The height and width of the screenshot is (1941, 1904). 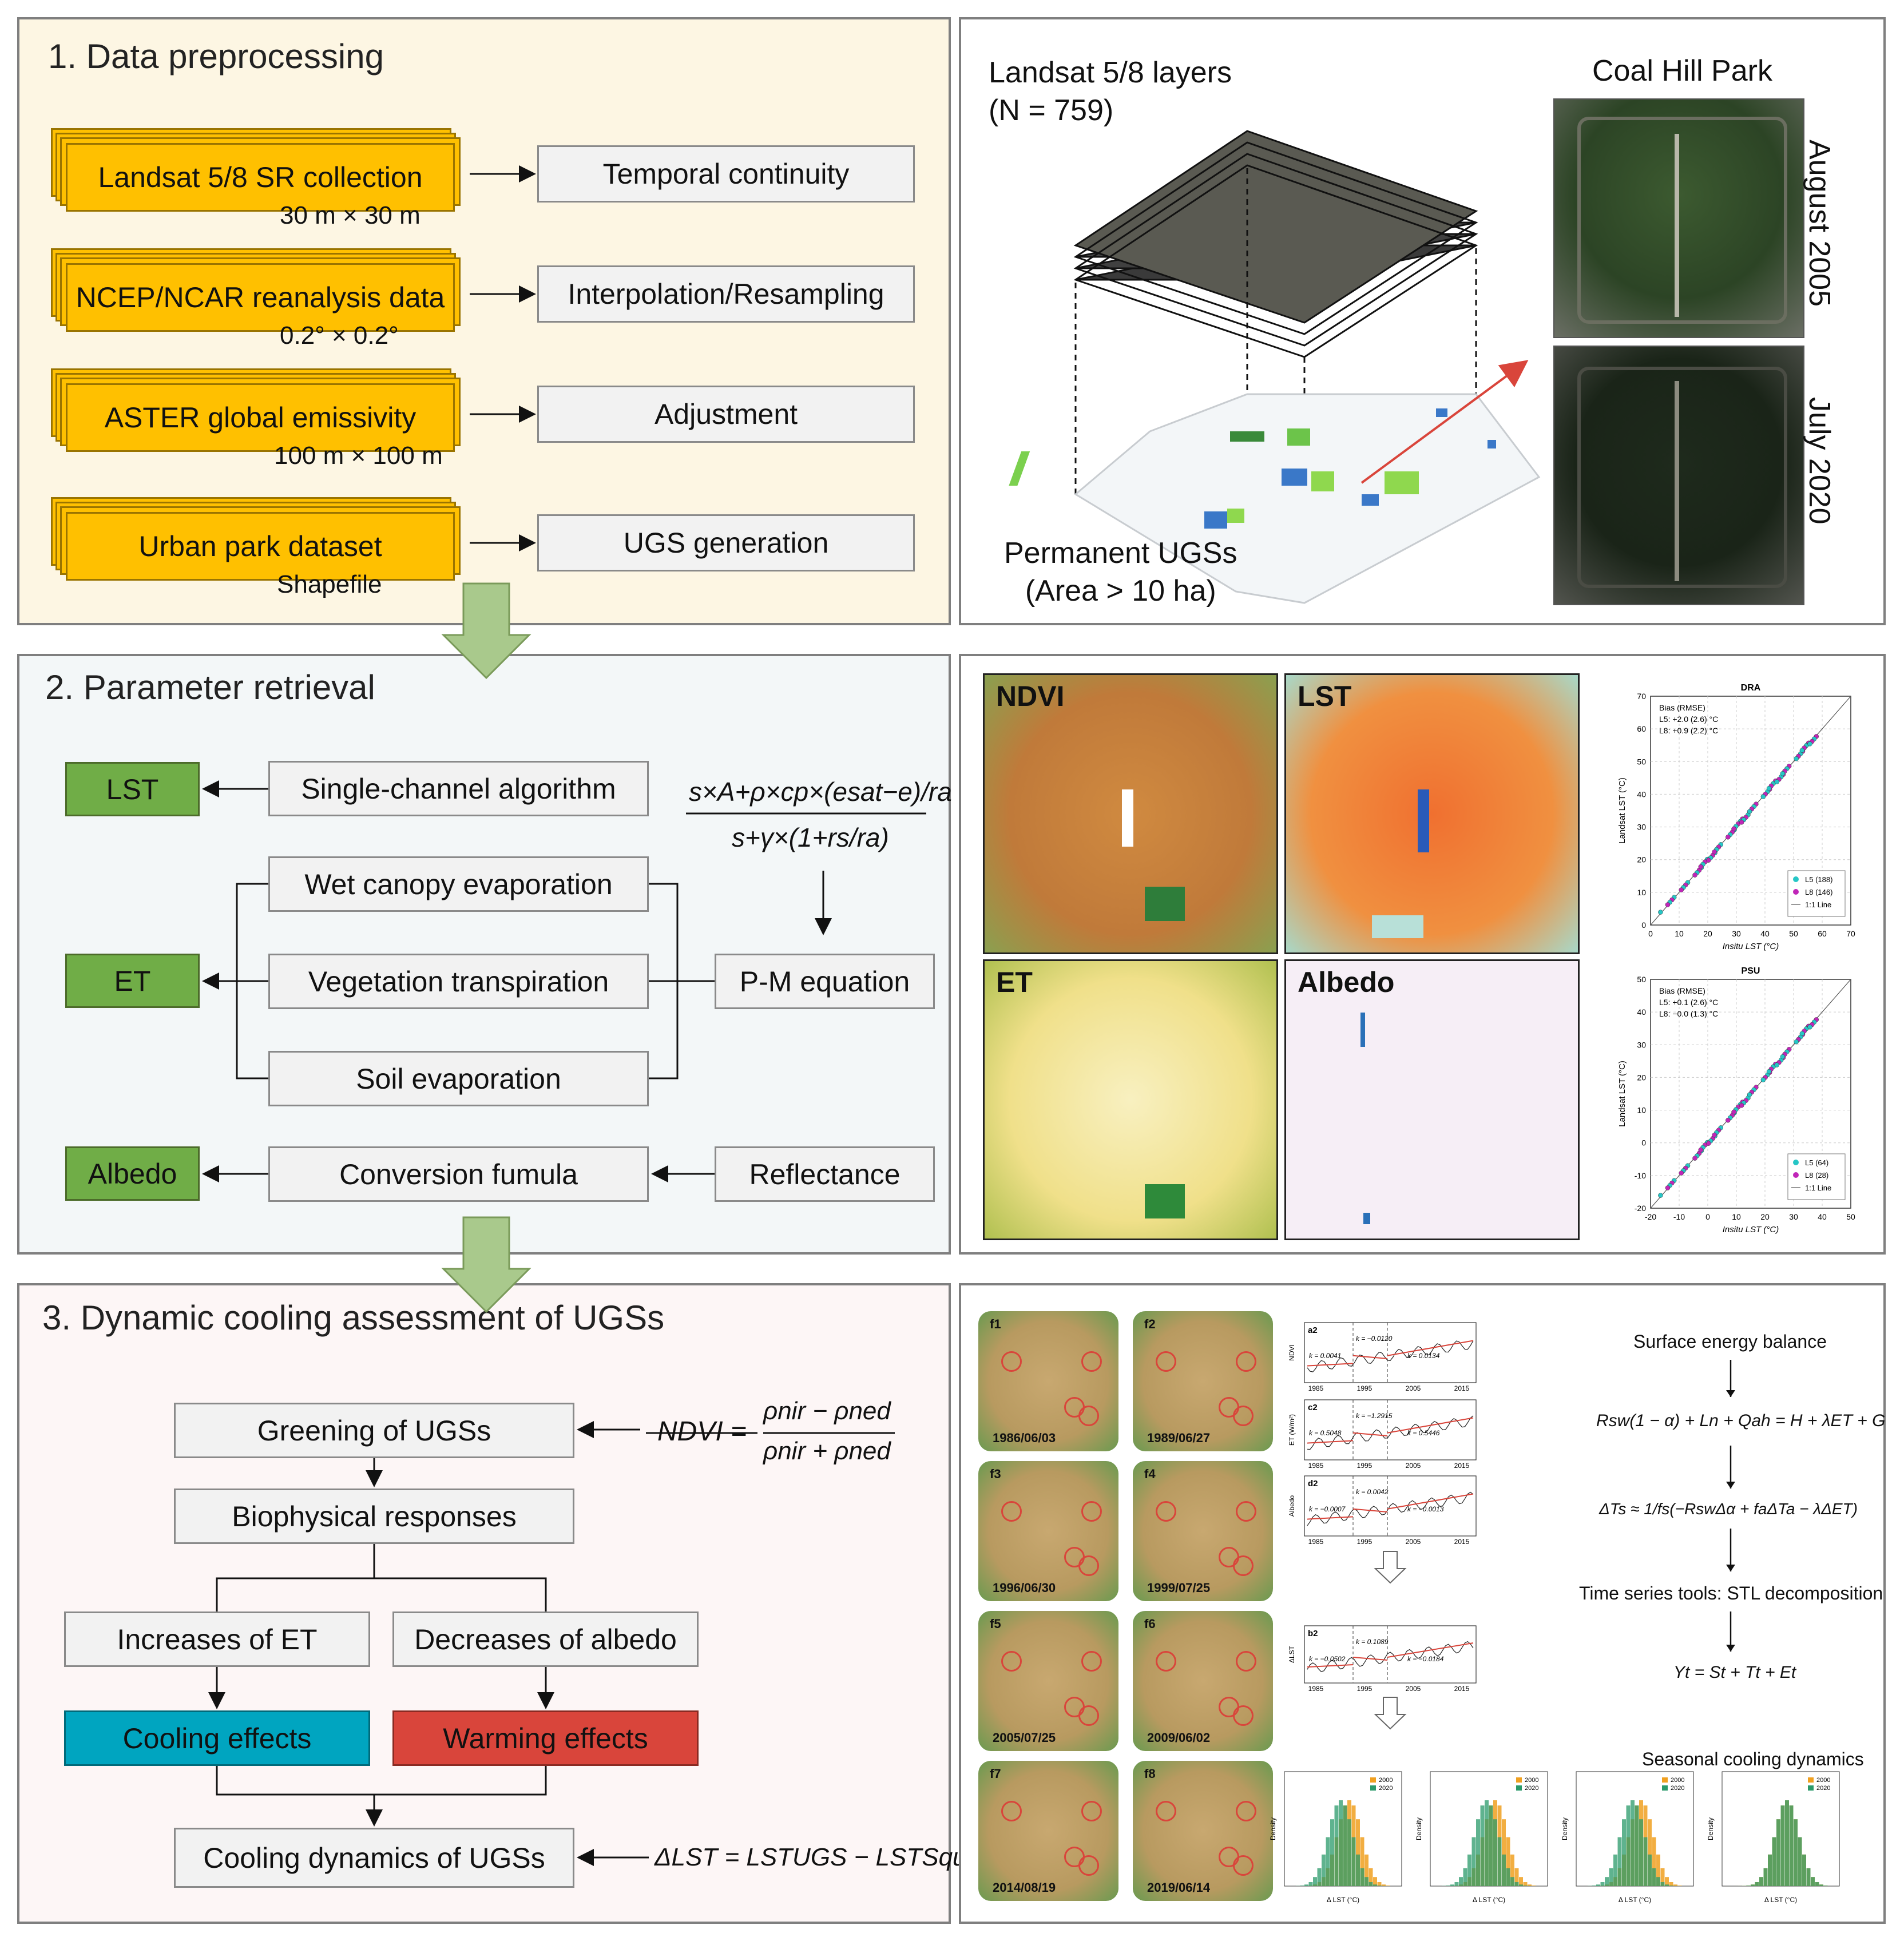 I want to click on process-ugs: UGS generation, so click(x=726, y=542).